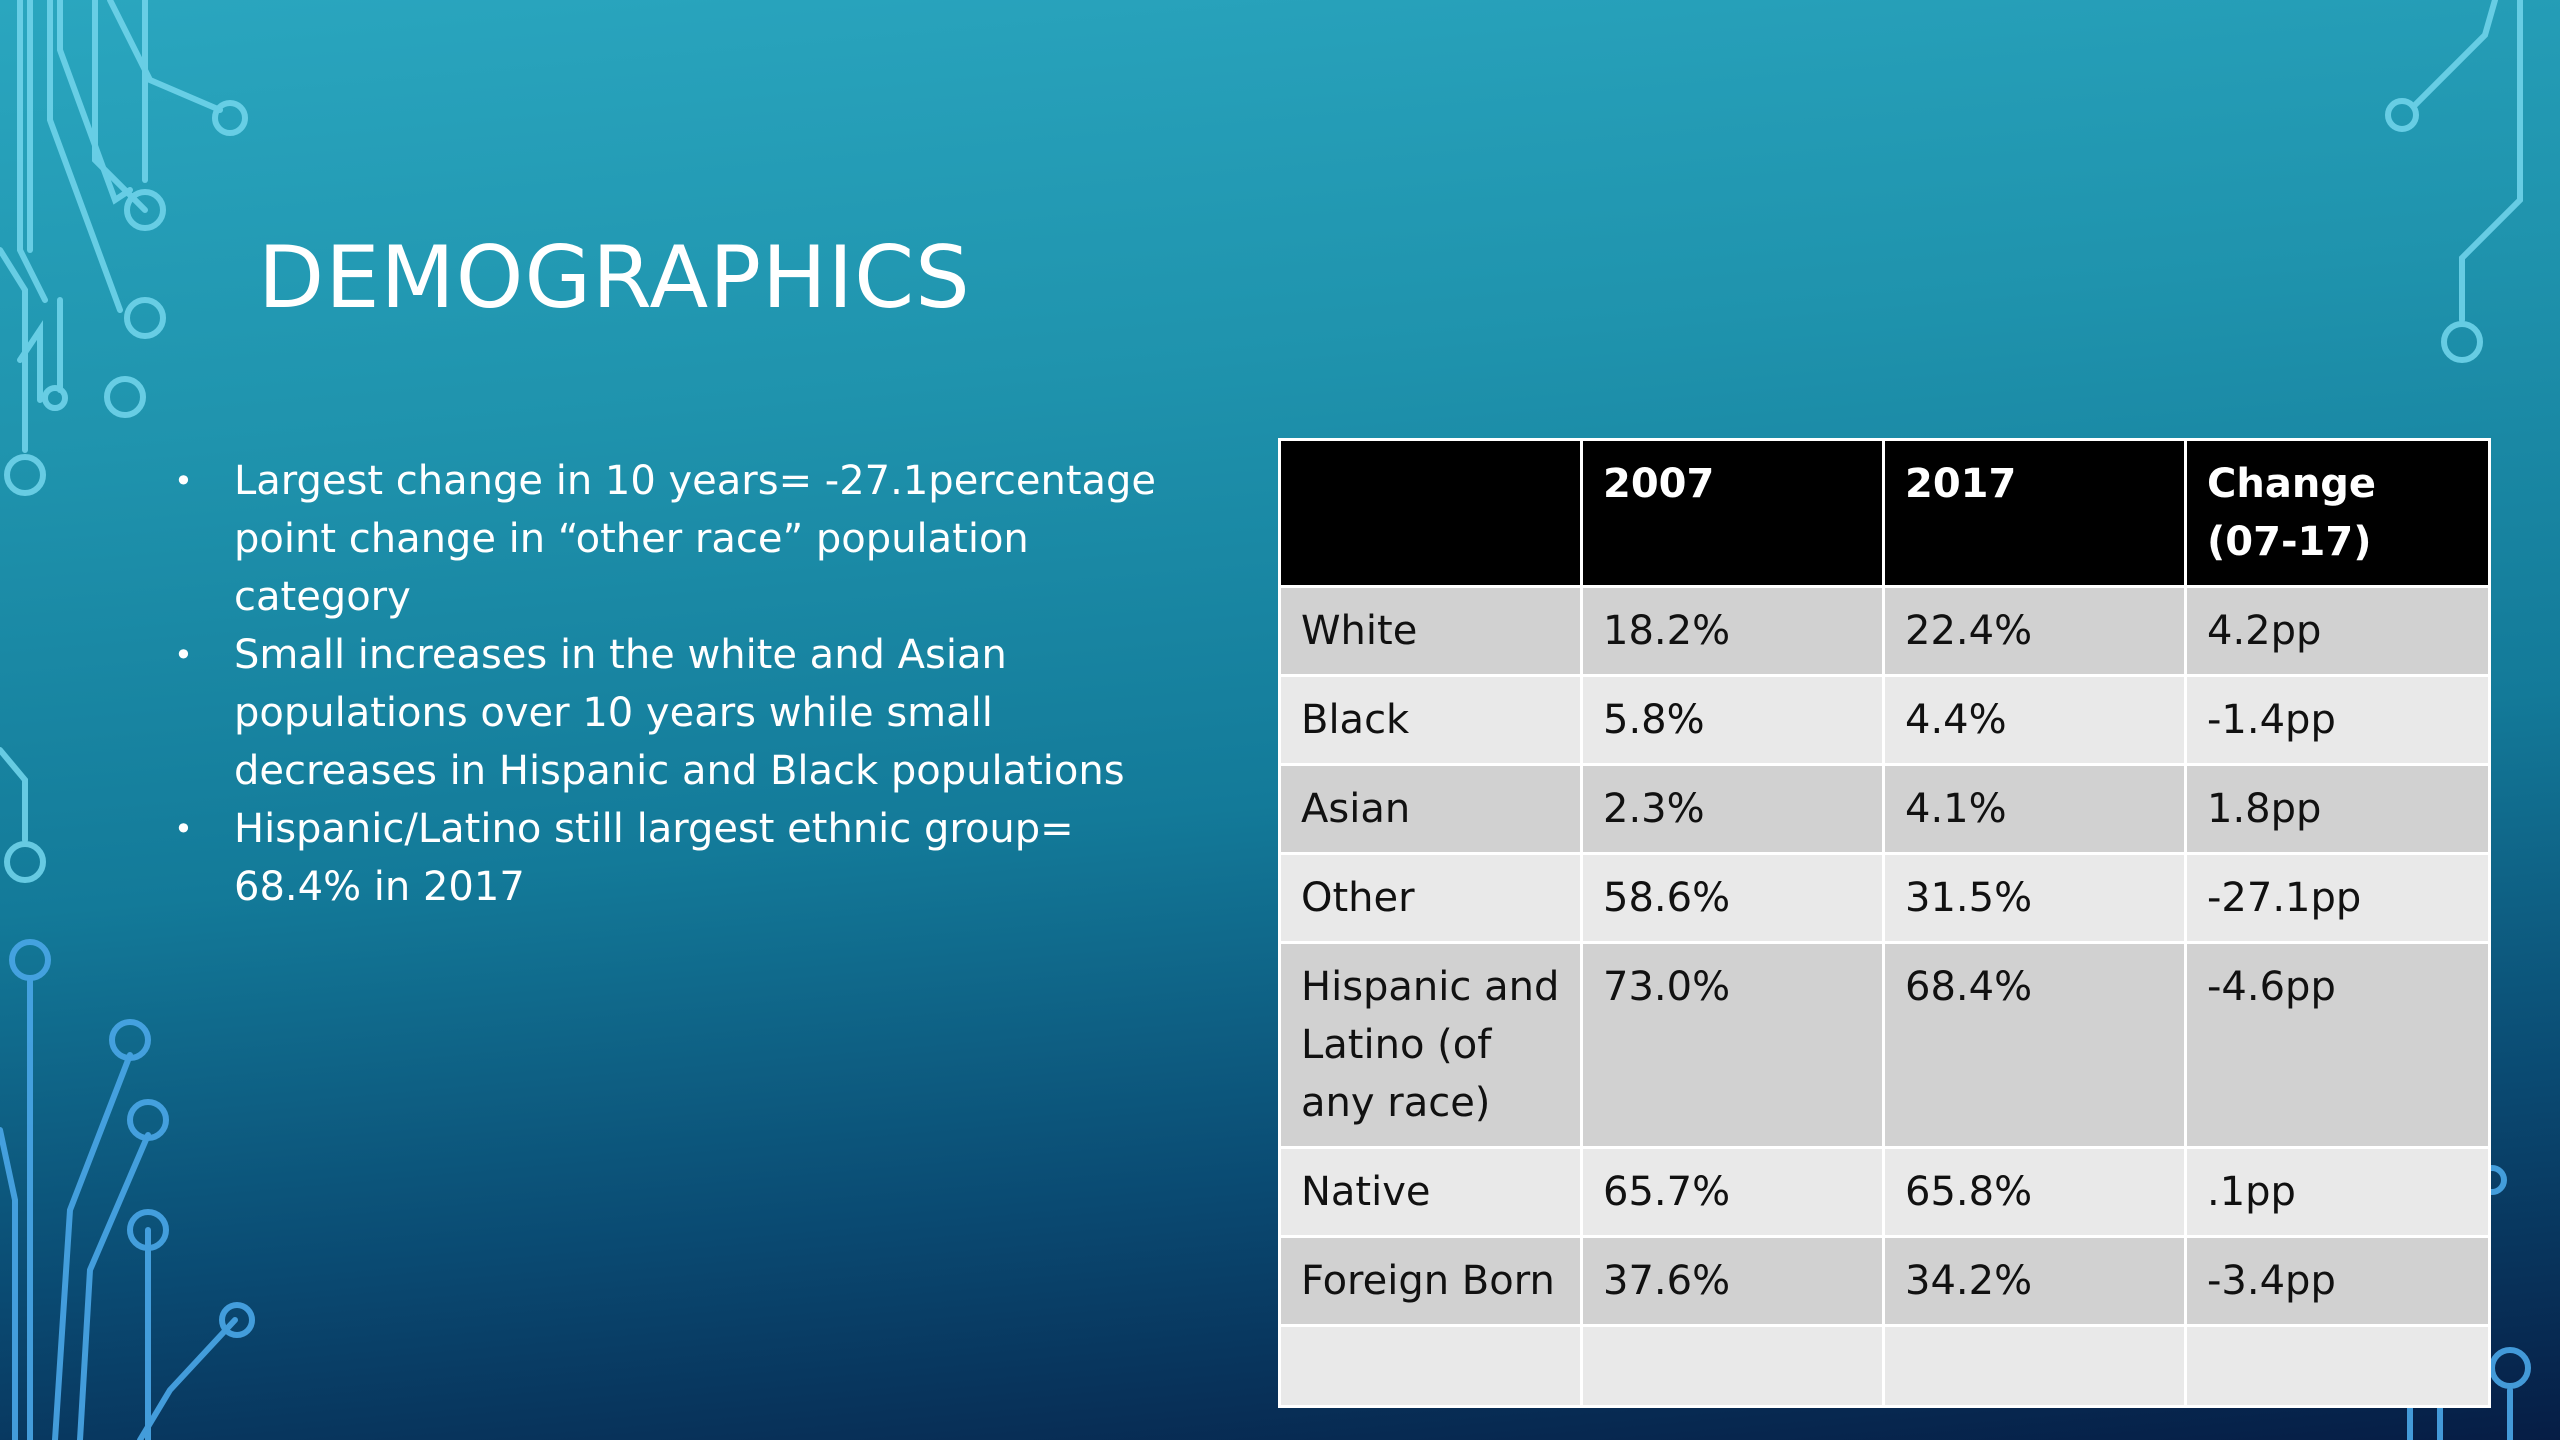  I want to click on table-cell: -1.4pp, so click(2337, 720).